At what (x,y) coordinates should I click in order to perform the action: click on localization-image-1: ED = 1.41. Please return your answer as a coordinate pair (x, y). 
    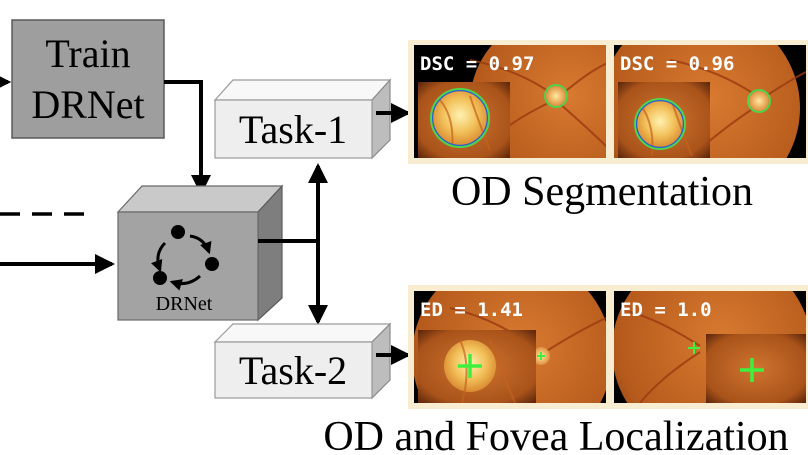
    Looking at the image, I should click on (510, 347).